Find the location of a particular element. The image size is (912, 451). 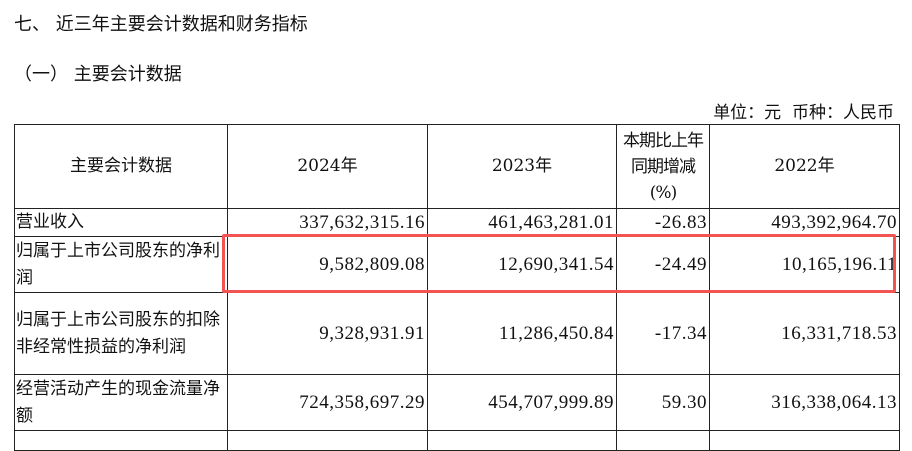

cell: 59.30 is located at coordinates (663, 402).